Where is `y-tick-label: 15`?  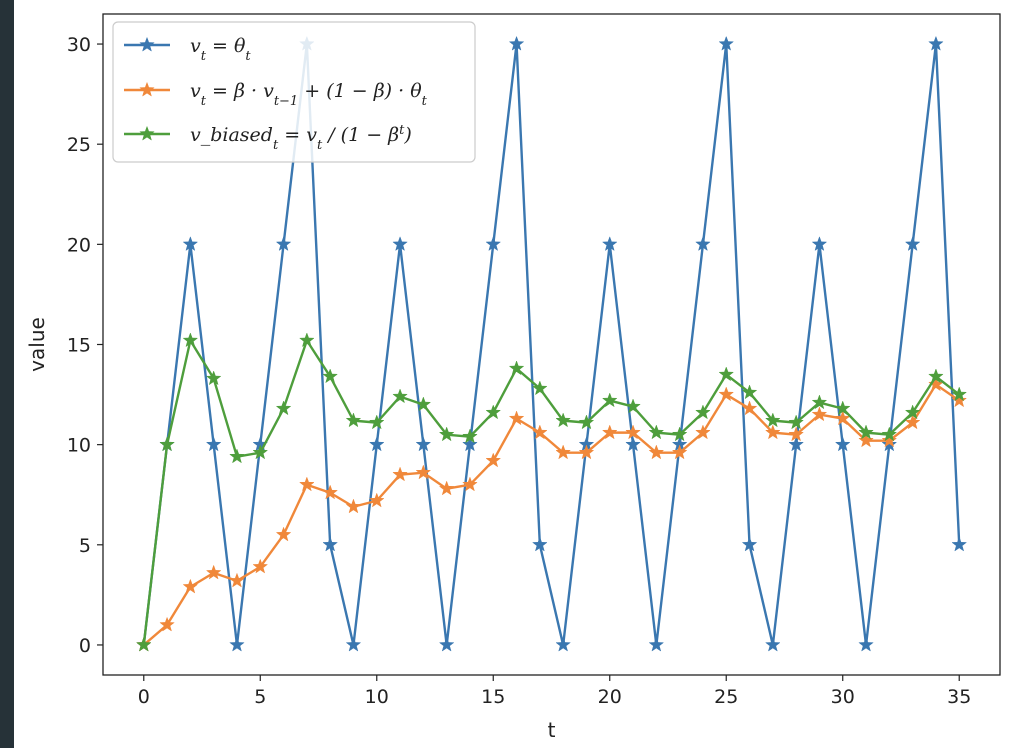
y-tick-label: 15 is located at coordinates (79, 346).